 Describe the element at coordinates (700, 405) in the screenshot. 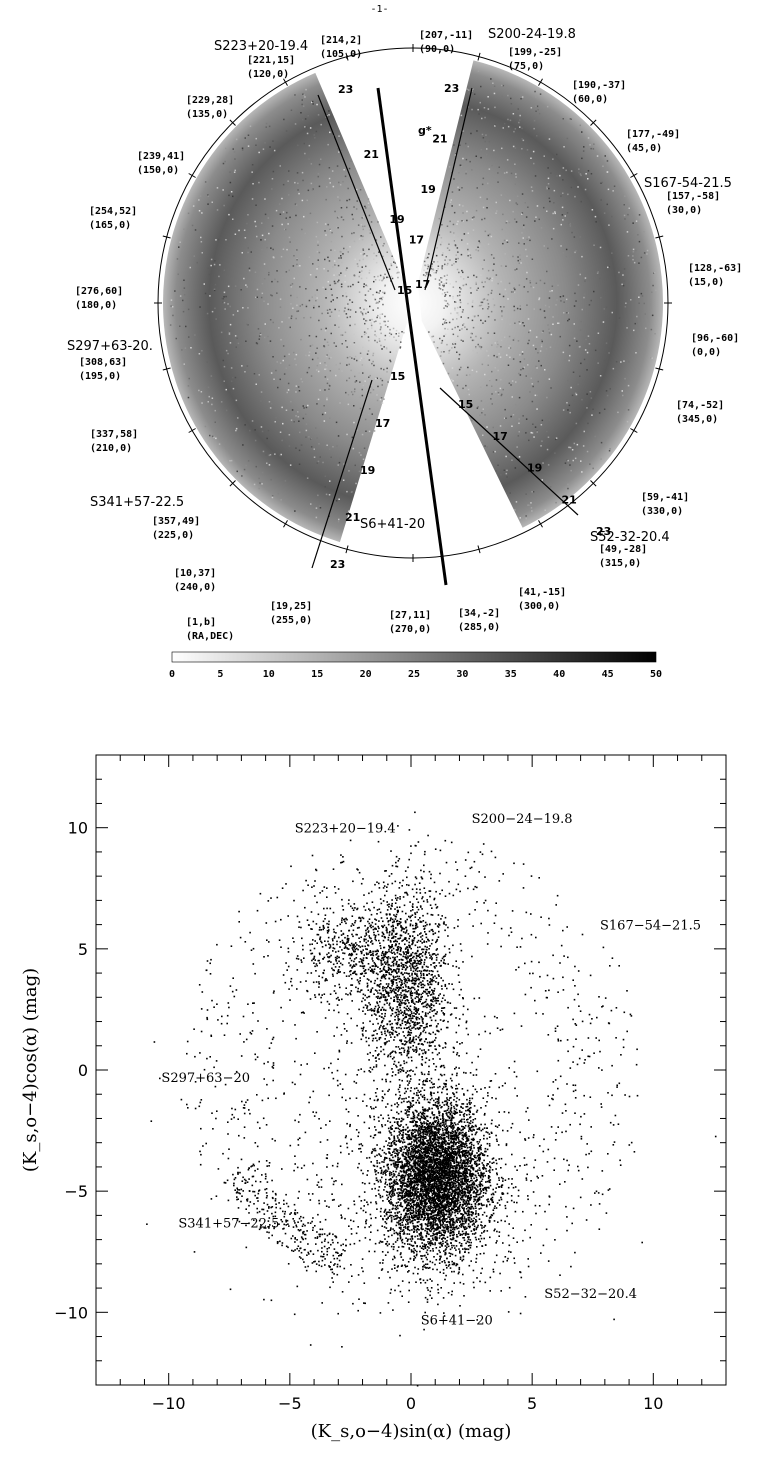

I see `coord-label-bracket: [74,-52]` at that location.